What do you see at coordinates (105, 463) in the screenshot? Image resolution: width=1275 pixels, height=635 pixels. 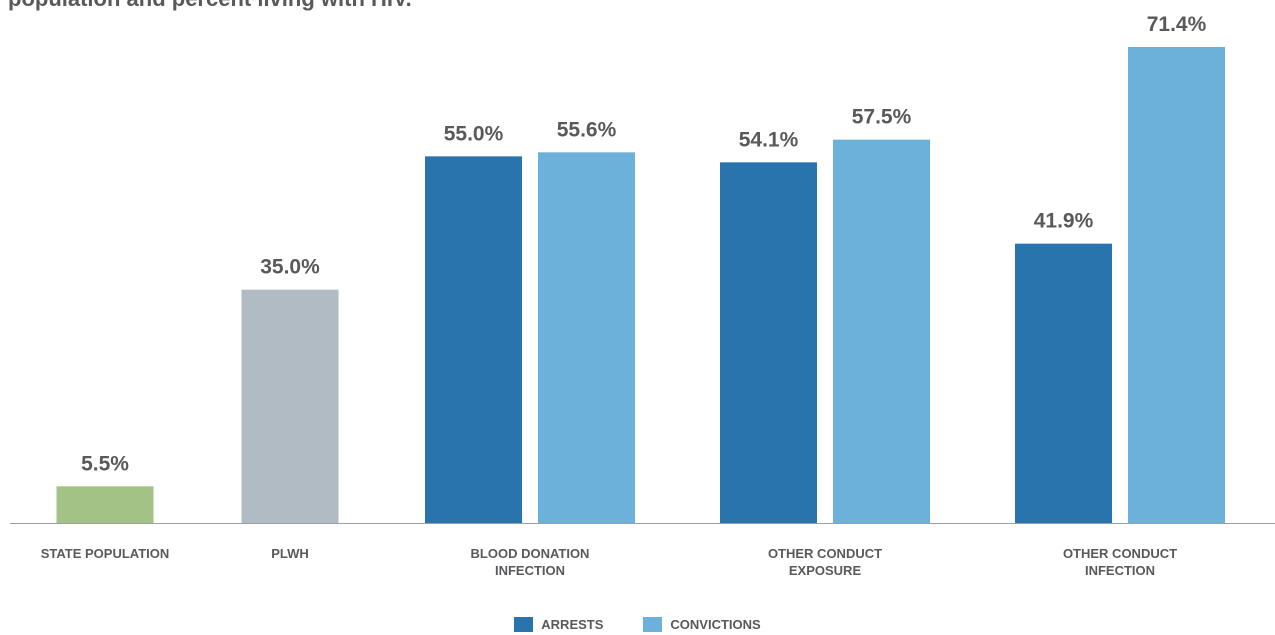 I see `bar-value-label: 5.5%` at bounding box center [105, 463].